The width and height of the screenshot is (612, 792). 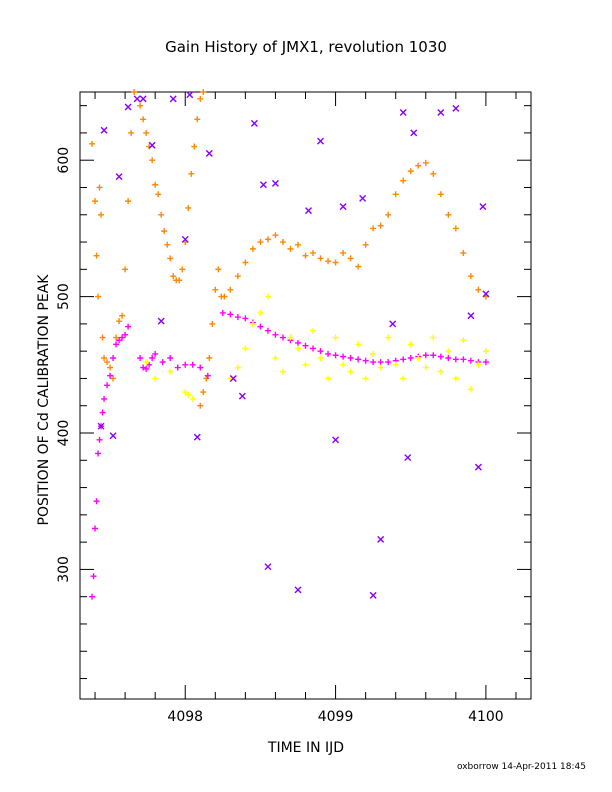 I want to click on y-tick-label: 600, so click(x=64, y=160).